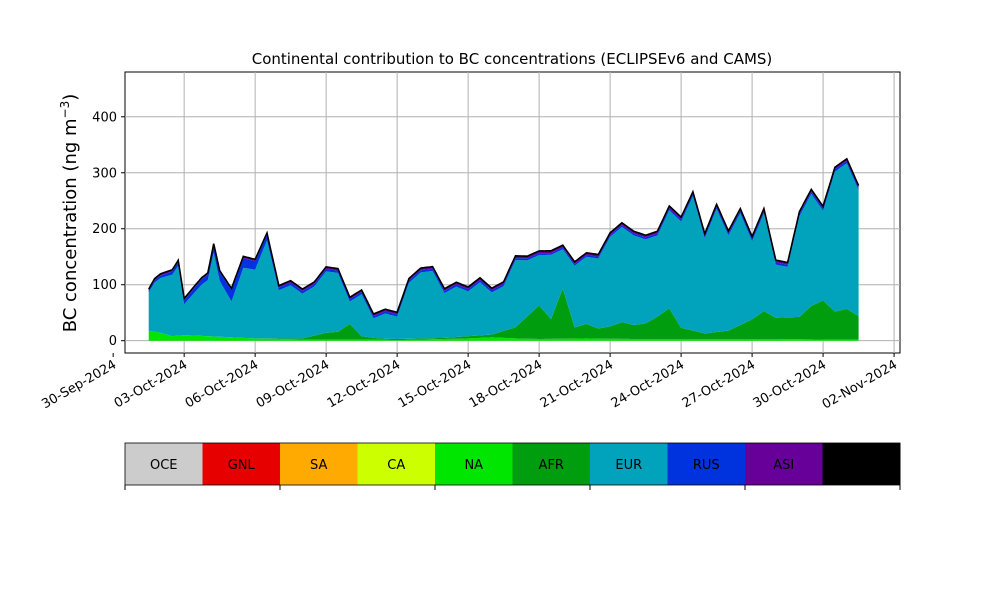 The width and height of the screenshot is (1000, 600). Describe the element at coordinates (648, 384) in the screenshot. I see `x-tick-label: 24-Oct-2024` at that location.